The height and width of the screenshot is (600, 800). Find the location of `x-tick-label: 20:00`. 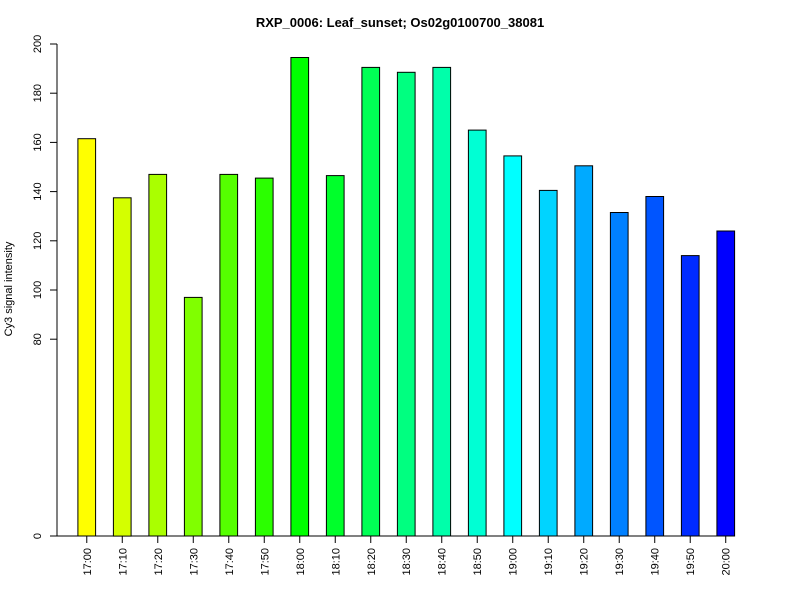

x-tick-label: 20:00 is located at coordinates (727, 562).